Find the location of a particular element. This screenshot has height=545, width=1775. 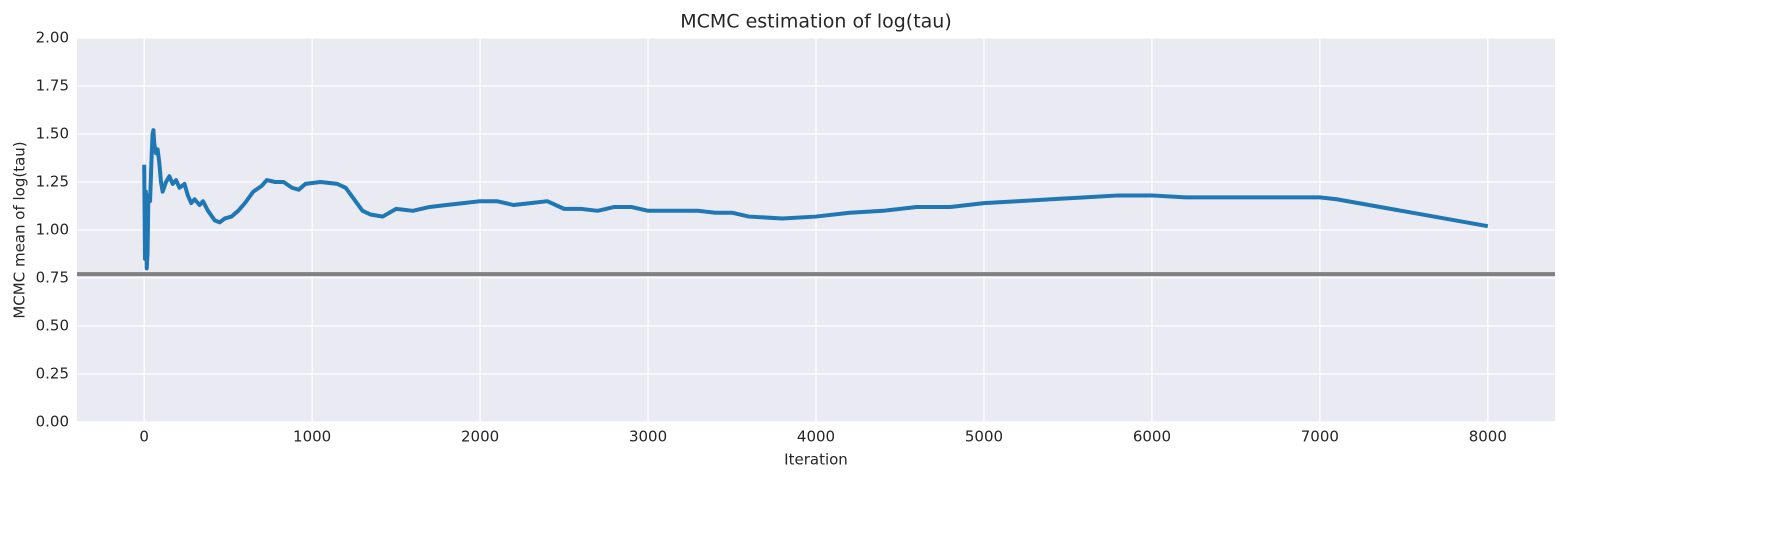

x-tick-label: 7000 is located at coordinates (1320, 437).